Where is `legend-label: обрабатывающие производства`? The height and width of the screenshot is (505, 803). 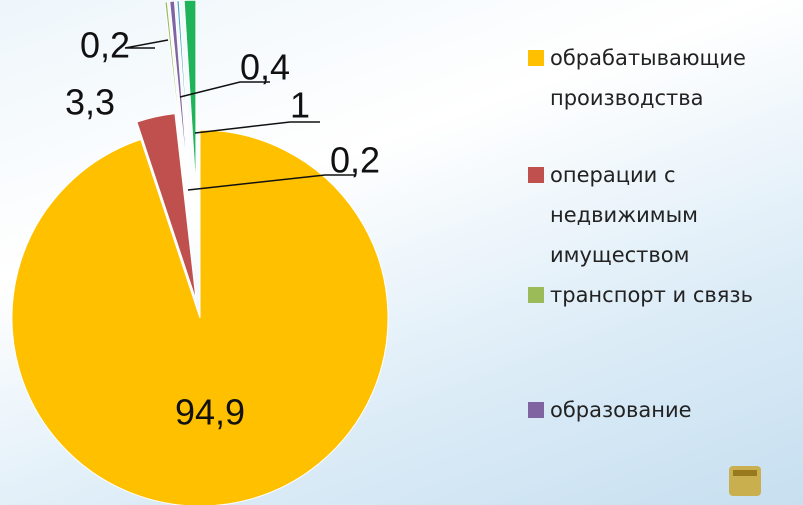
legend-label: обрабатывающие производства is located at coordinates (648, 78).